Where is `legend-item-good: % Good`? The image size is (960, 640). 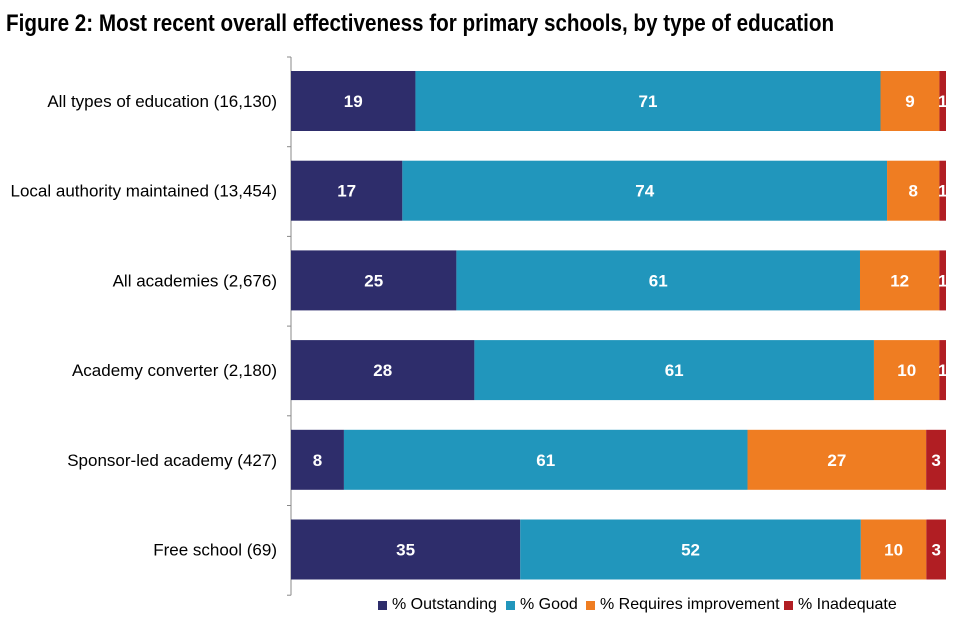
legend-item-good: % Good is located at coordinates (542, 605).